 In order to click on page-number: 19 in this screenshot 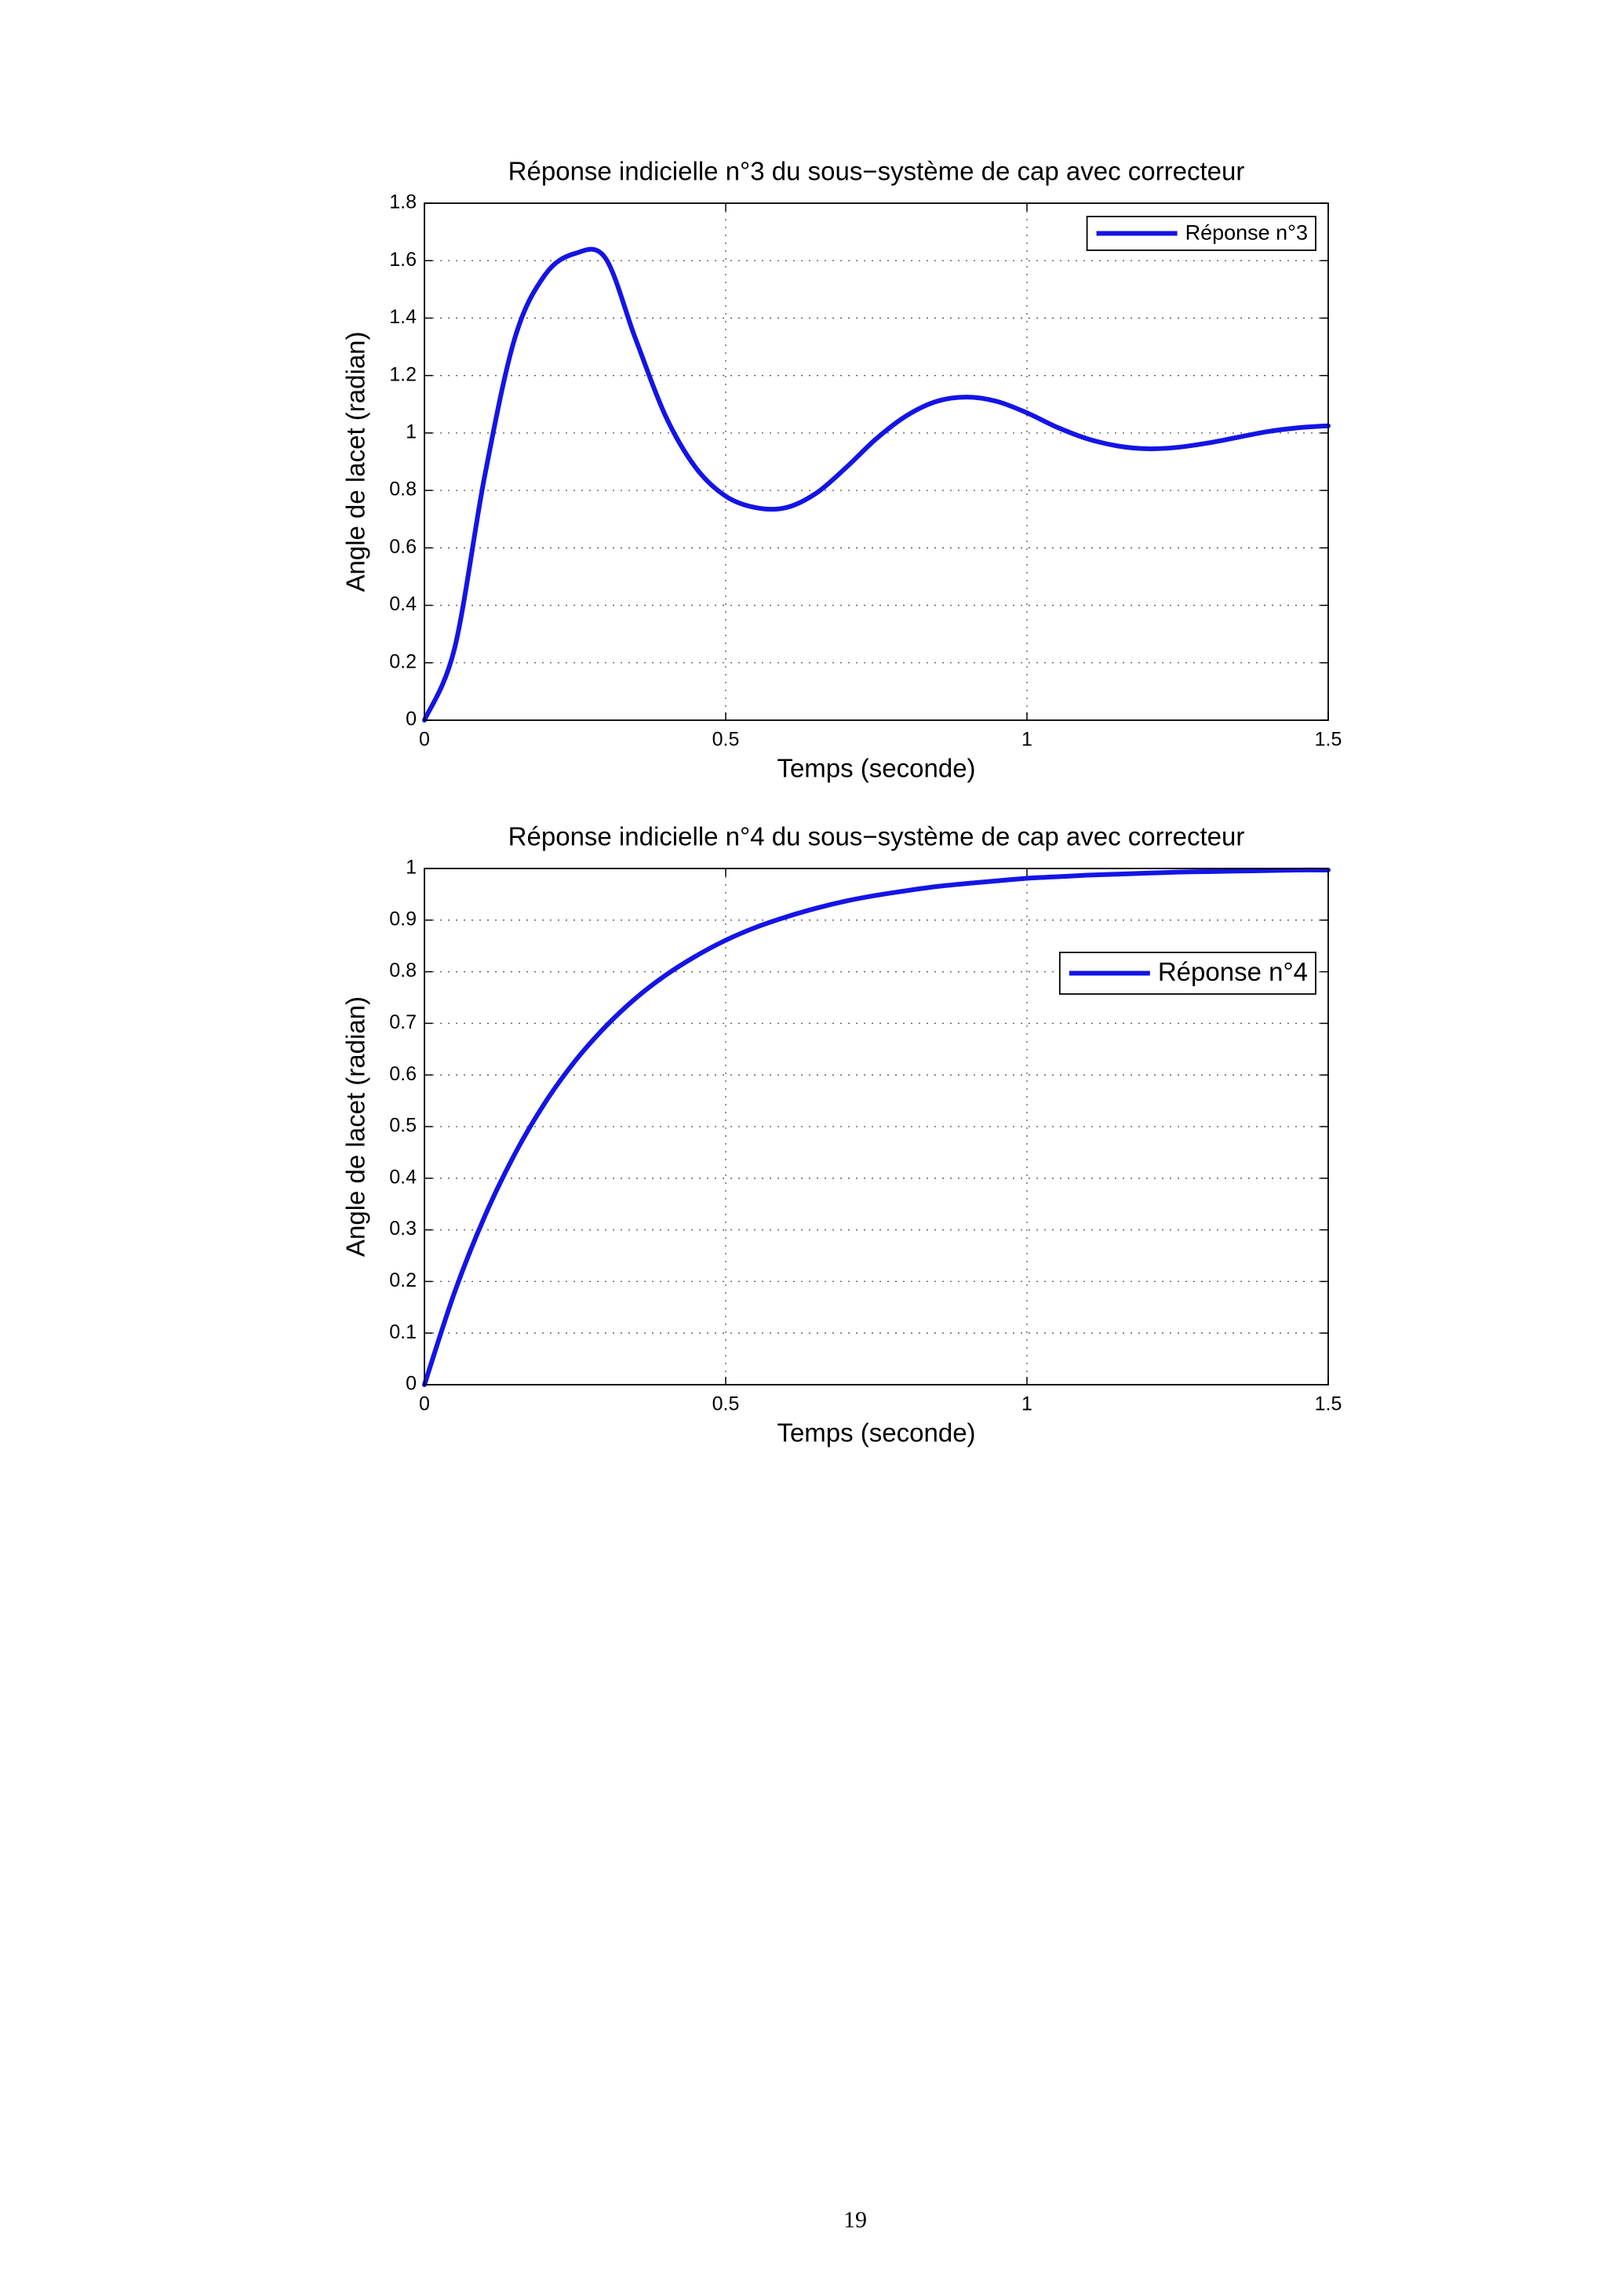, I will do `click(855, 2220)`.